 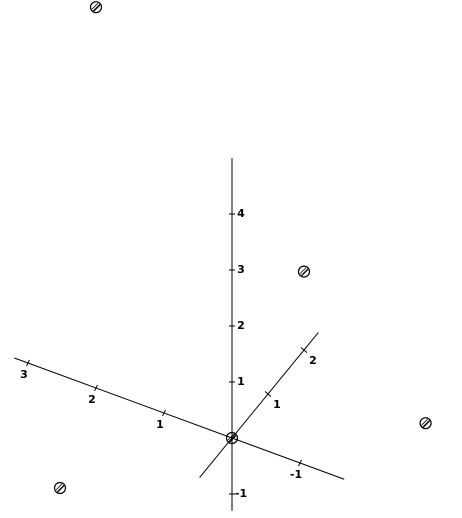 What do you see at coordinates (241, 213) in the screenshot?
I see `tick-label: 4` at bounding box center [241, 213].